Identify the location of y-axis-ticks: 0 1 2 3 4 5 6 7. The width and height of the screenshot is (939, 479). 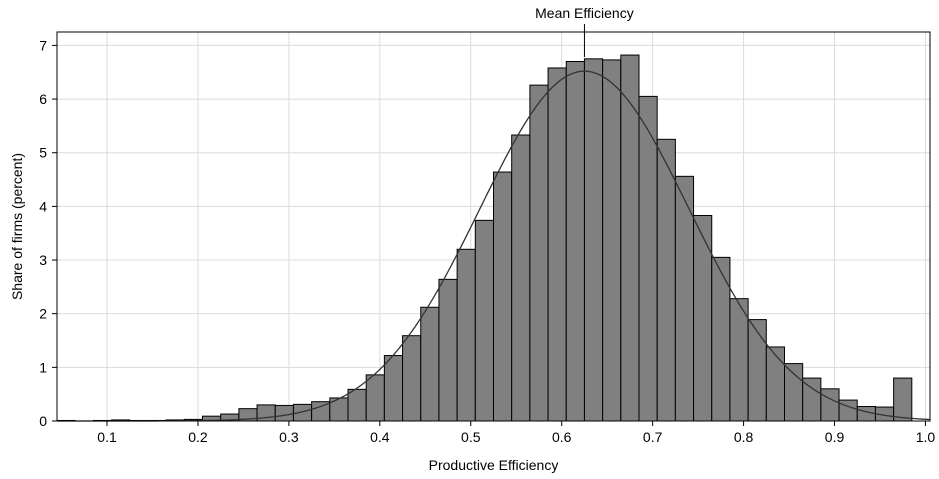
(48, 233).